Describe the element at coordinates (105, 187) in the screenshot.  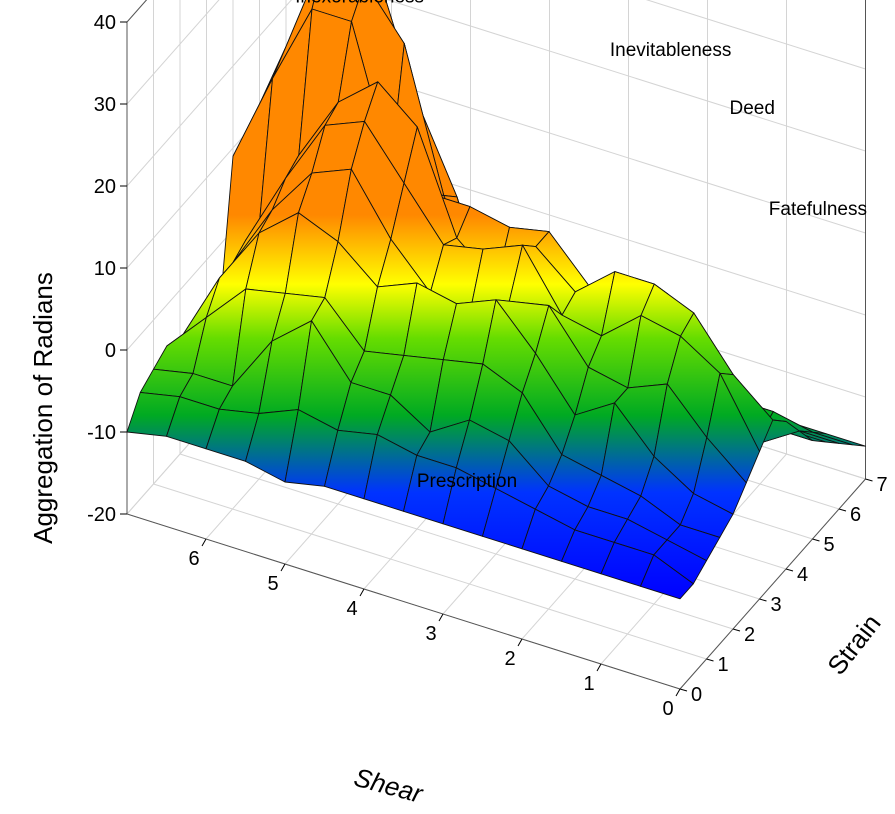
I see `z-tick-label: 20` at that location.